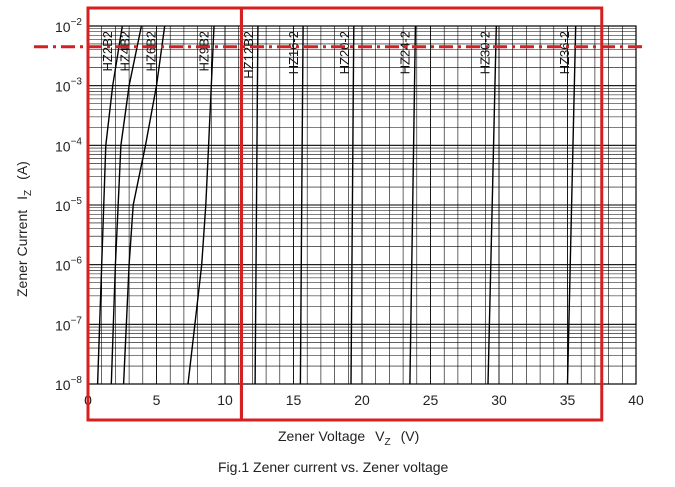  I want to click on x-tick-labels: 0 5 10 15 20 25 30 35 40, so click(364, 400).